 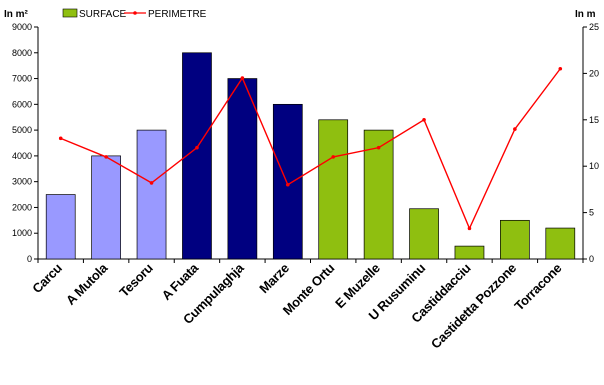 I want to click on legend: SURFACE PERIMETRE, so click(x=134, y=14).